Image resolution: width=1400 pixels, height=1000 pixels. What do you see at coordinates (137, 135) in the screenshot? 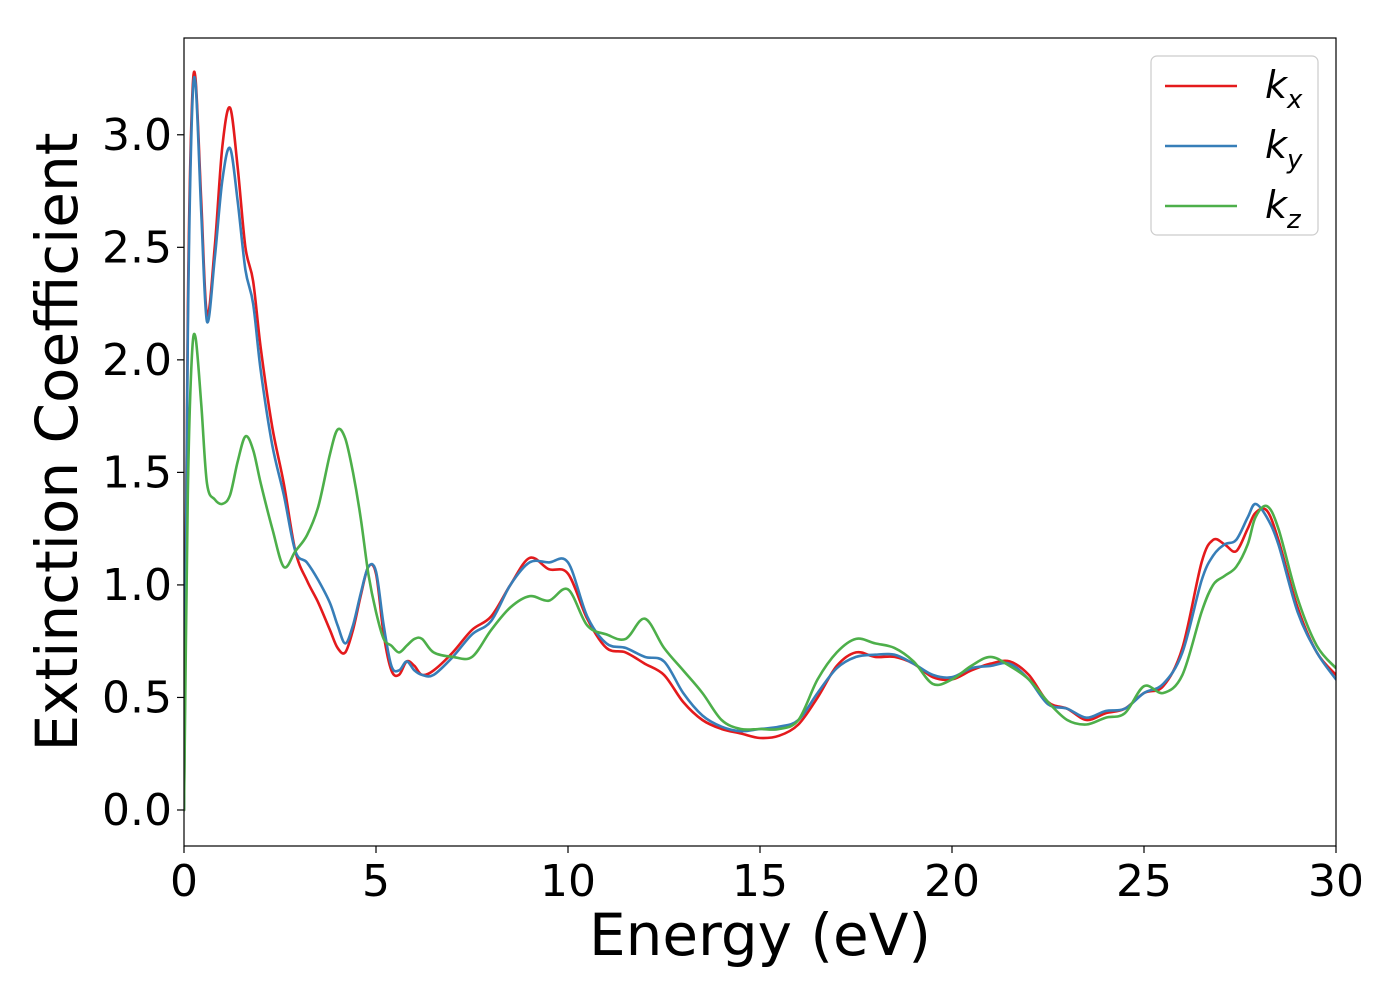
I see `y-tick-label: 3.0` at bounding box center [137, 135].